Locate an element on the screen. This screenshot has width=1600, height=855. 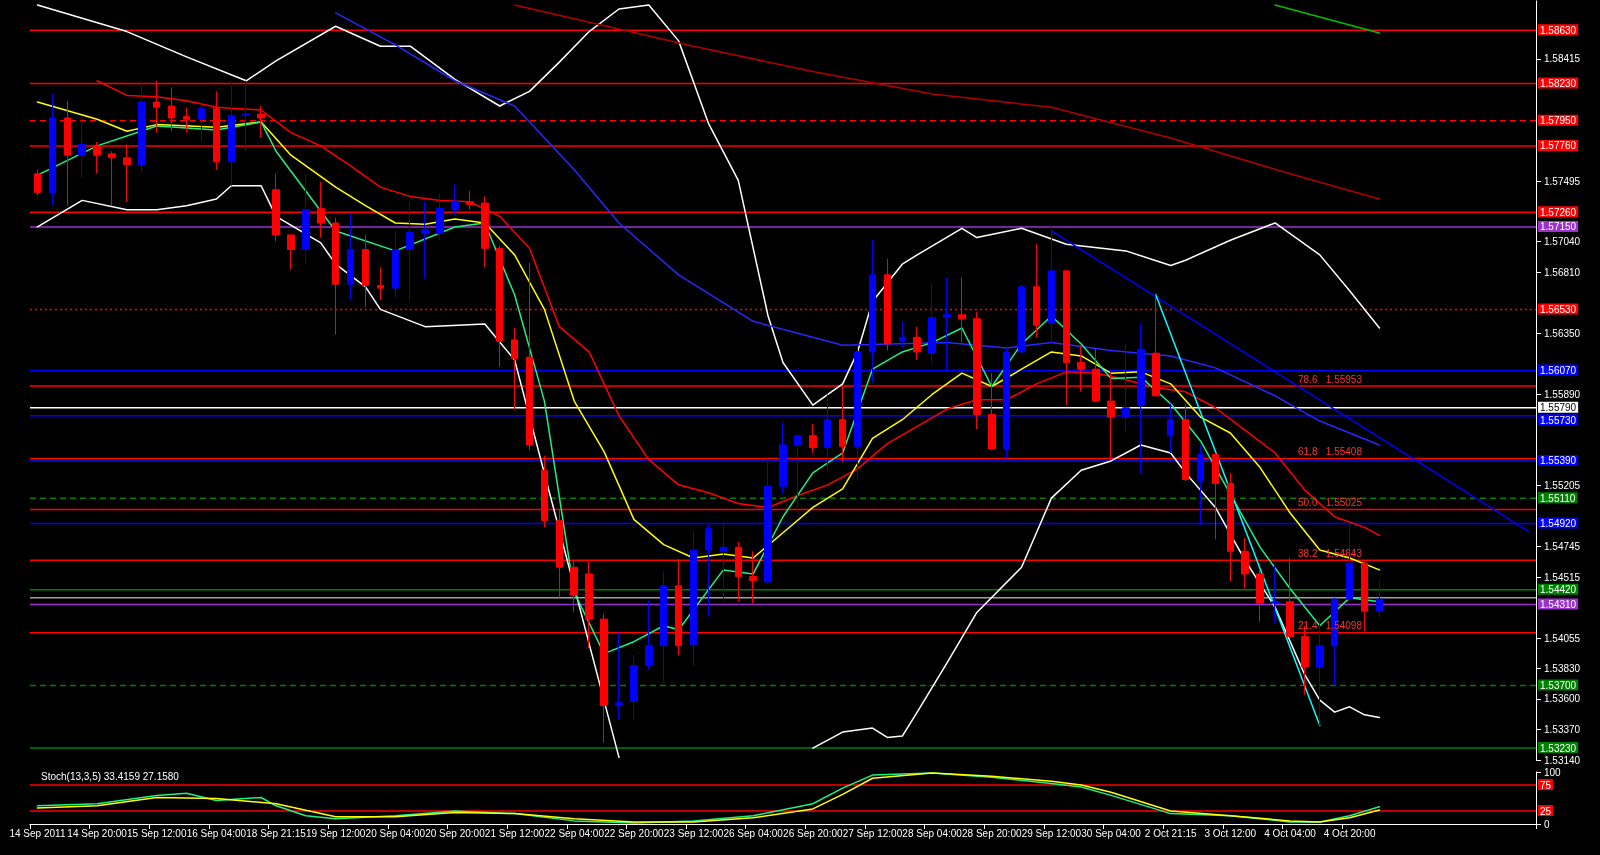
ref-line-label: 75 is located at coordinates (1546, 785).